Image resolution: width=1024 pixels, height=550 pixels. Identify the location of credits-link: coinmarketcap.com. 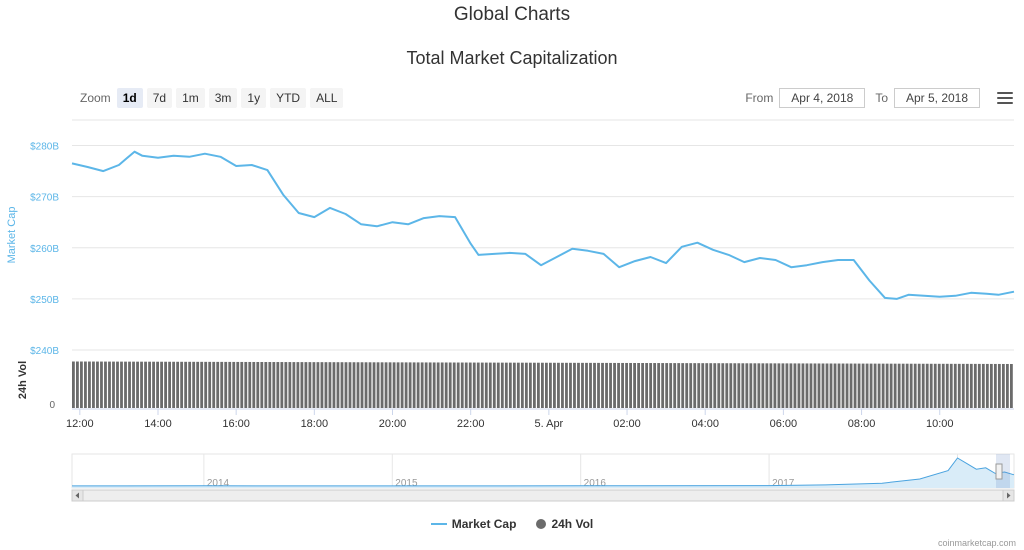
(976, 543).